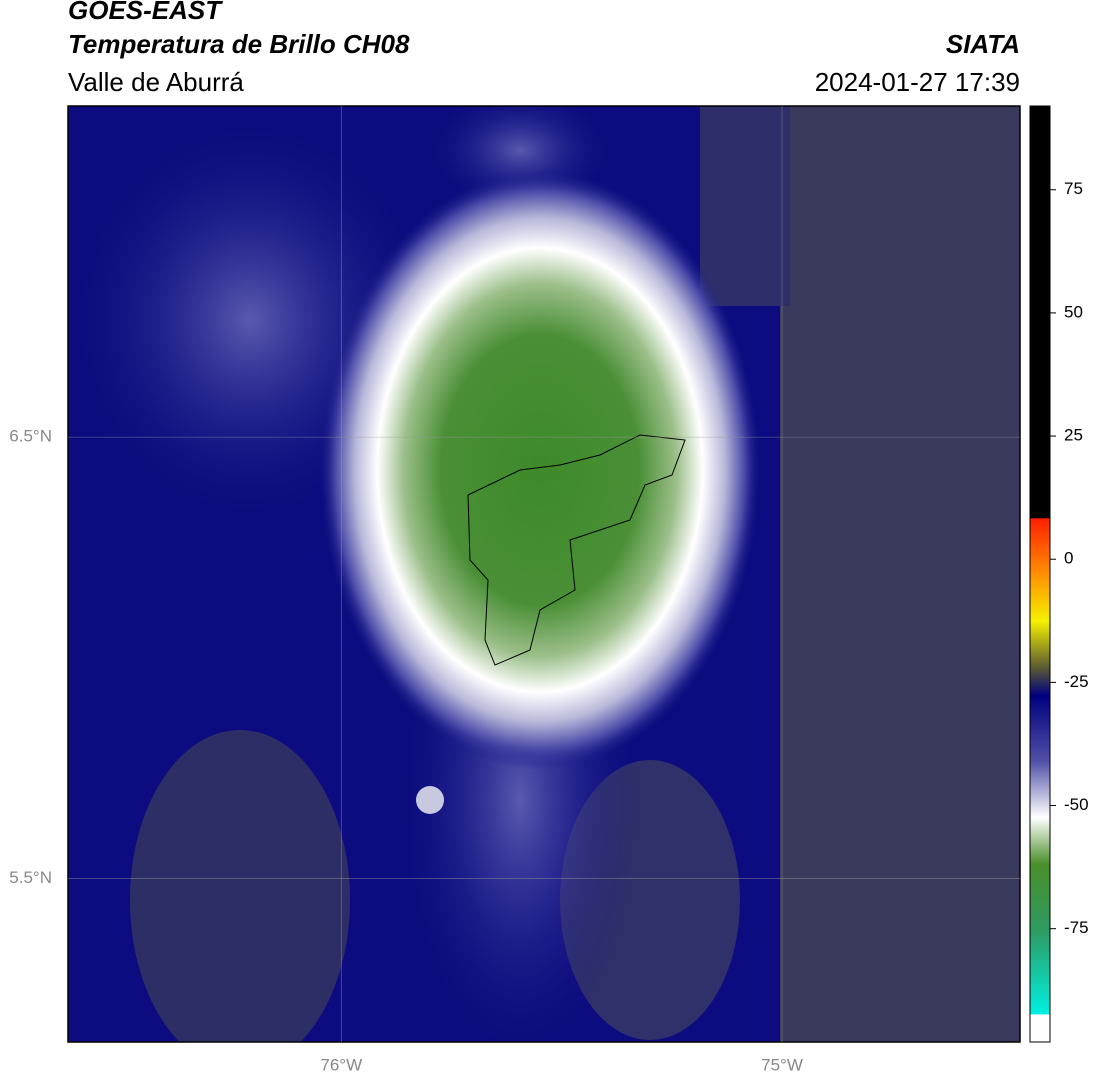 The image size is (1094, 1083). Describe the element at coordinates (145, 12) in the screenshot. I see `title: GOES-EAST` at that location.